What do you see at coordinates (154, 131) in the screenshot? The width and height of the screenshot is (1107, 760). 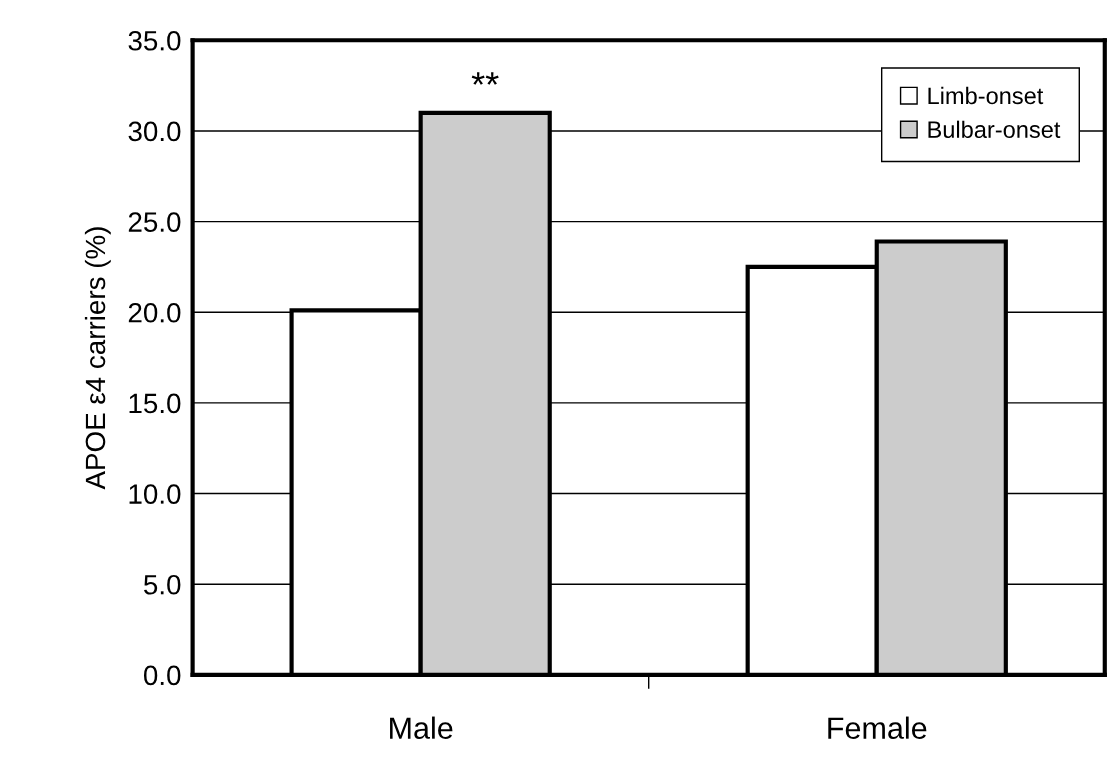 I see `y-tick-label: 30.0` at bounding box center [154, 131].